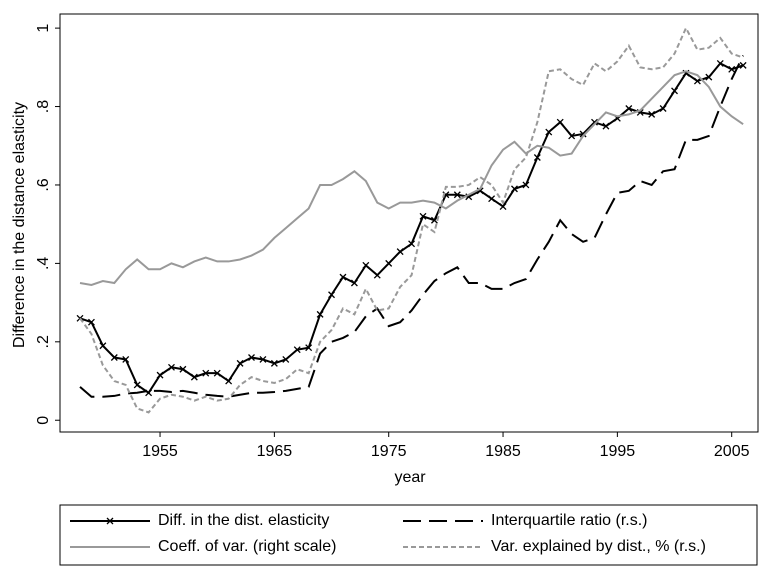 The width and height of the screenshot is (760, 566). I want to click on legend-label: Coeff. of var. (right scale), so click(247, 546).